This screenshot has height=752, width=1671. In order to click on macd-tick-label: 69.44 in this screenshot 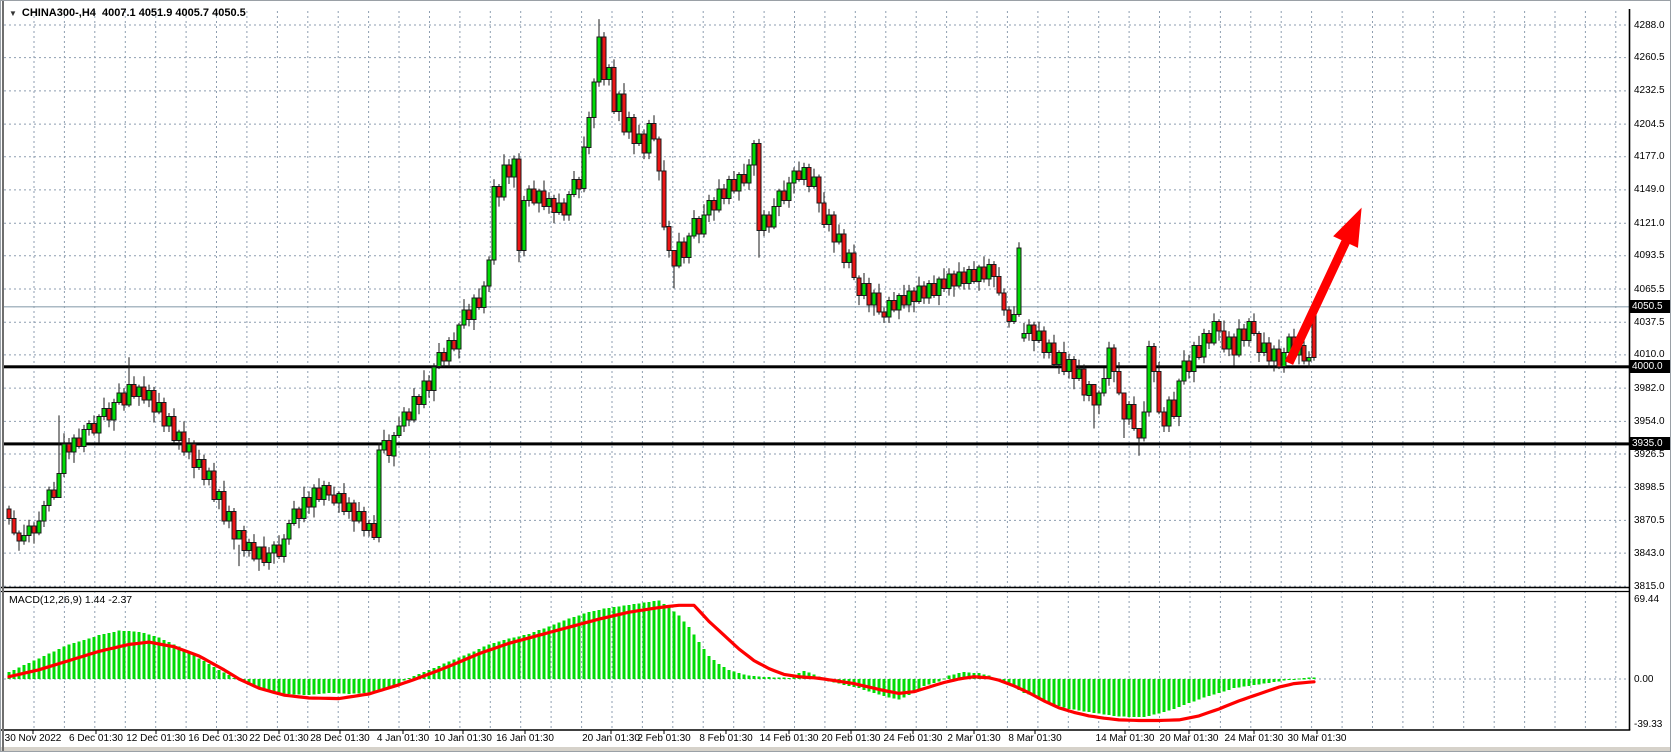, I will do `click(1647, 599)`.